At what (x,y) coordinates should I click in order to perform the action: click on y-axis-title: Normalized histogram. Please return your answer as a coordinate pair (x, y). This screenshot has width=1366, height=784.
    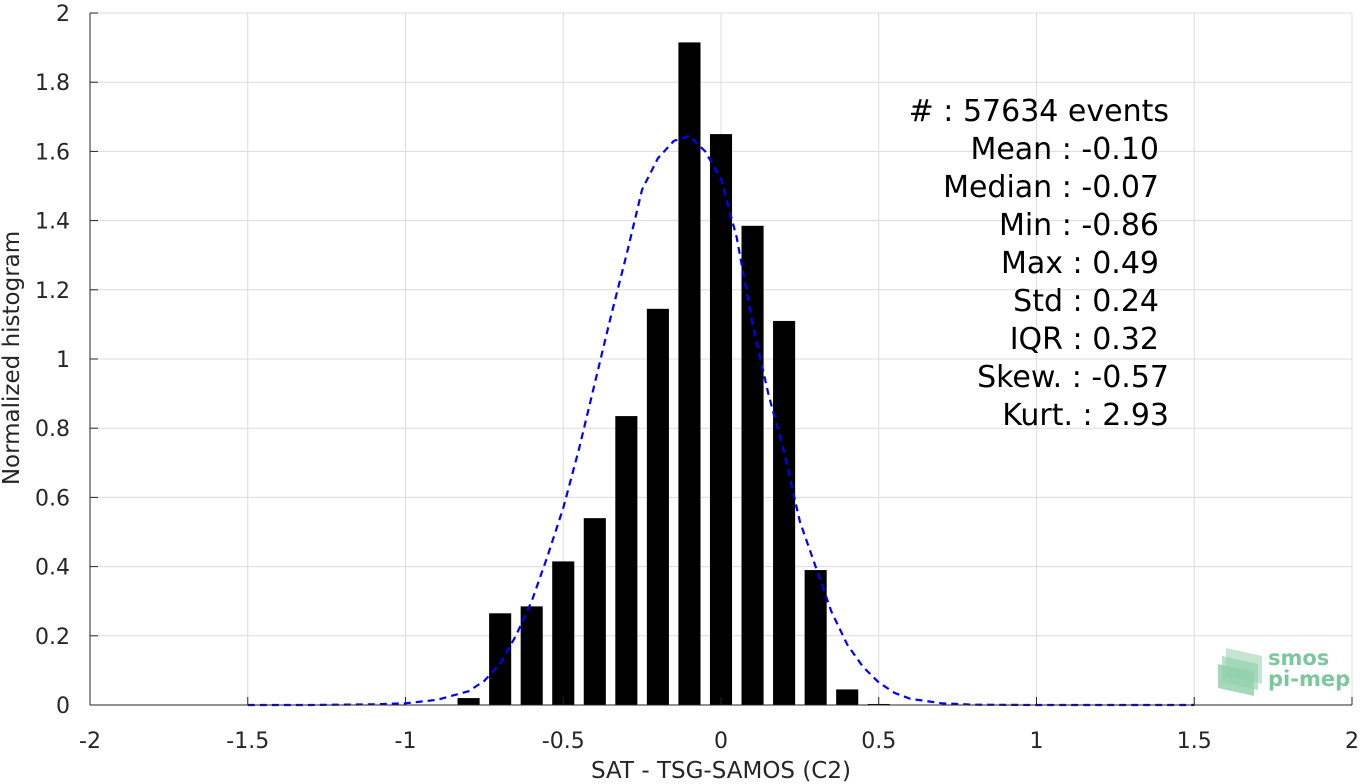
    Looking at the image, I should click on (12, 358).